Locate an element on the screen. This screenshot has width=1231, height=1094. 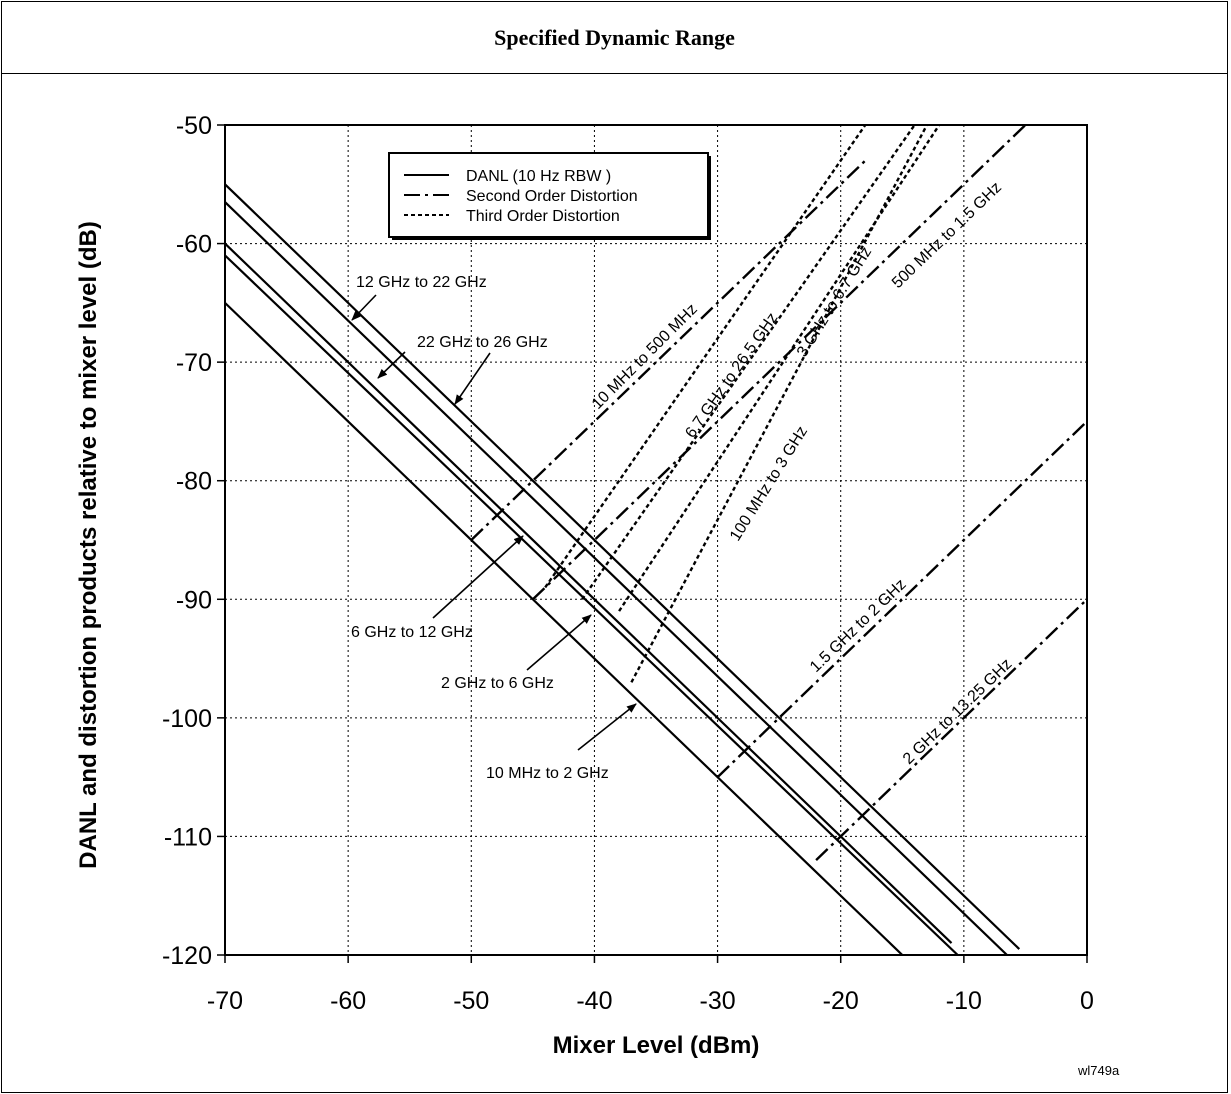
y-tick-label: -70 is located at coordinates (194, 363).